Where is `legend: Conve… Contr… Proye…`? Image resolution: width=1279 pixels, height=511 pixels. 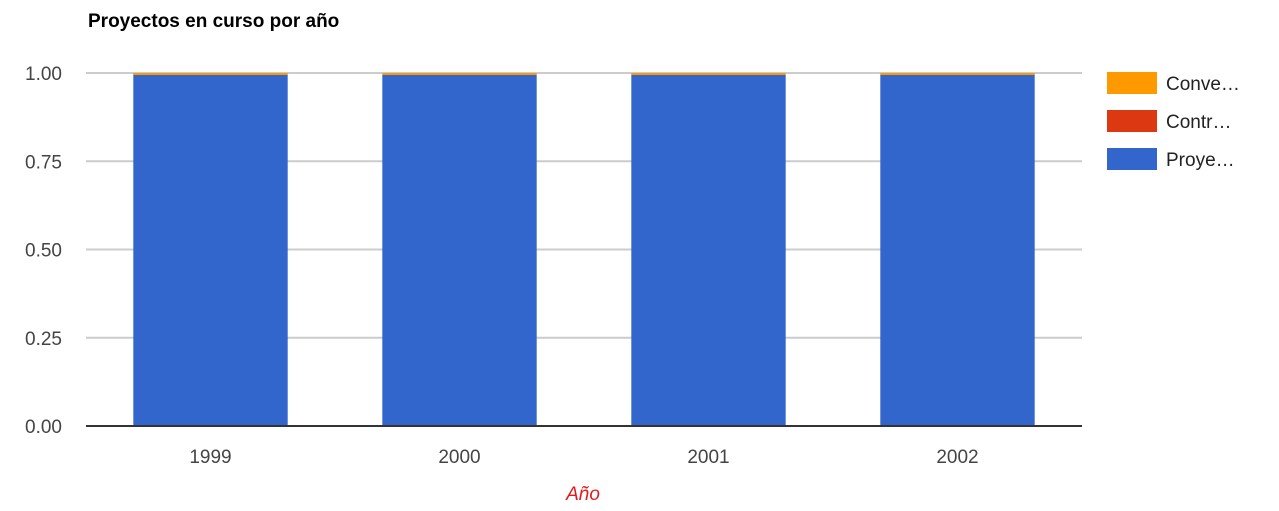 legend: Conve… Contr… Proye… is located at coordinates (1173, 121).